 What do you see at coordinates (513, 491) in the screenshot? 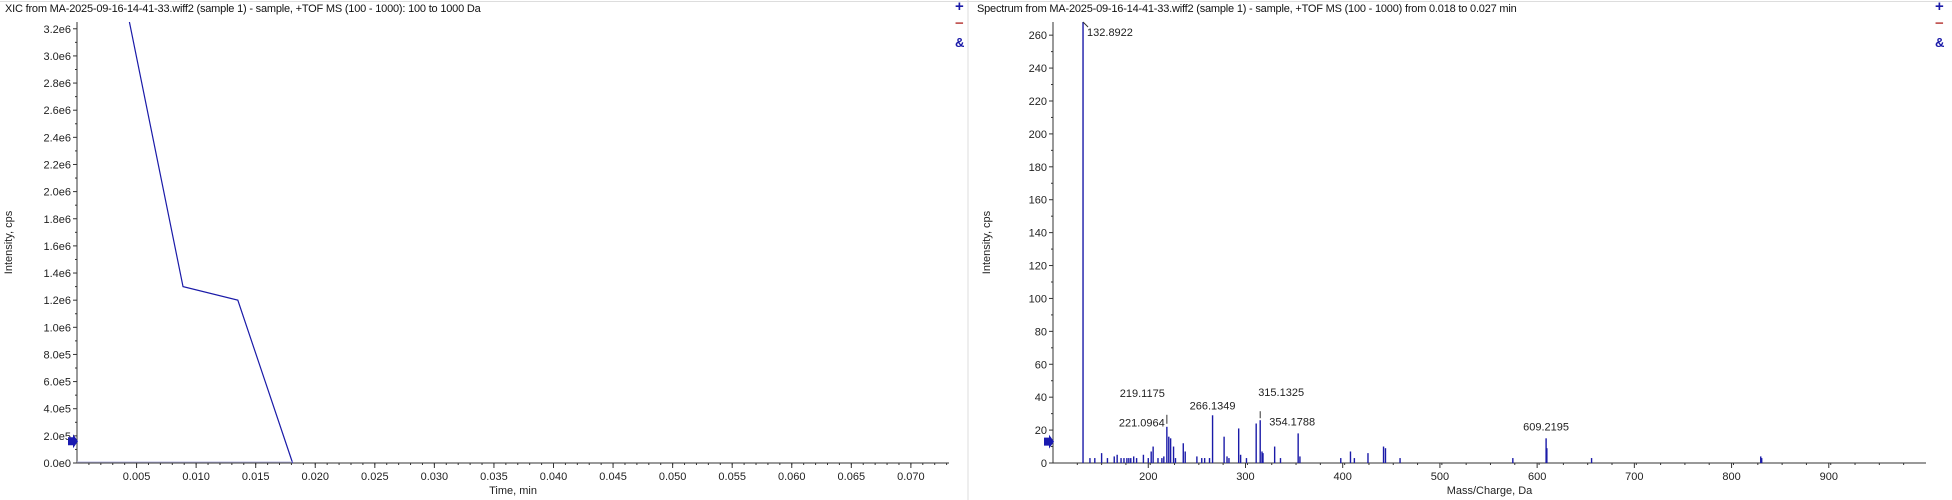
I see `x-axis-label: Time, min` at bounding box center [513, 491].